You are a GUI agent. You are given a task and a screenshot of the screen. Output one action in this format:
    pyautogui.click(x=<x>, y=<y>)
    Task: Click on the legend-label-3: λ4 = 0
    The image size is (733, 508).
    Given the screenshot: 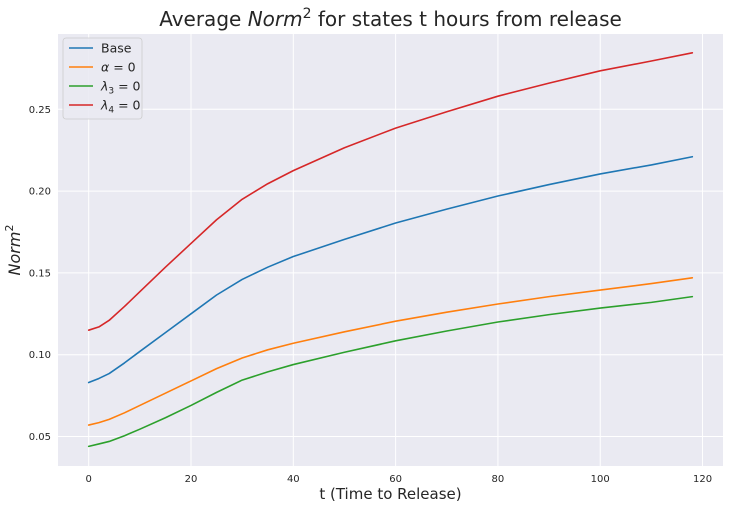 What is the action you would take?
    pyautogui.click(x=120, y=107)
    